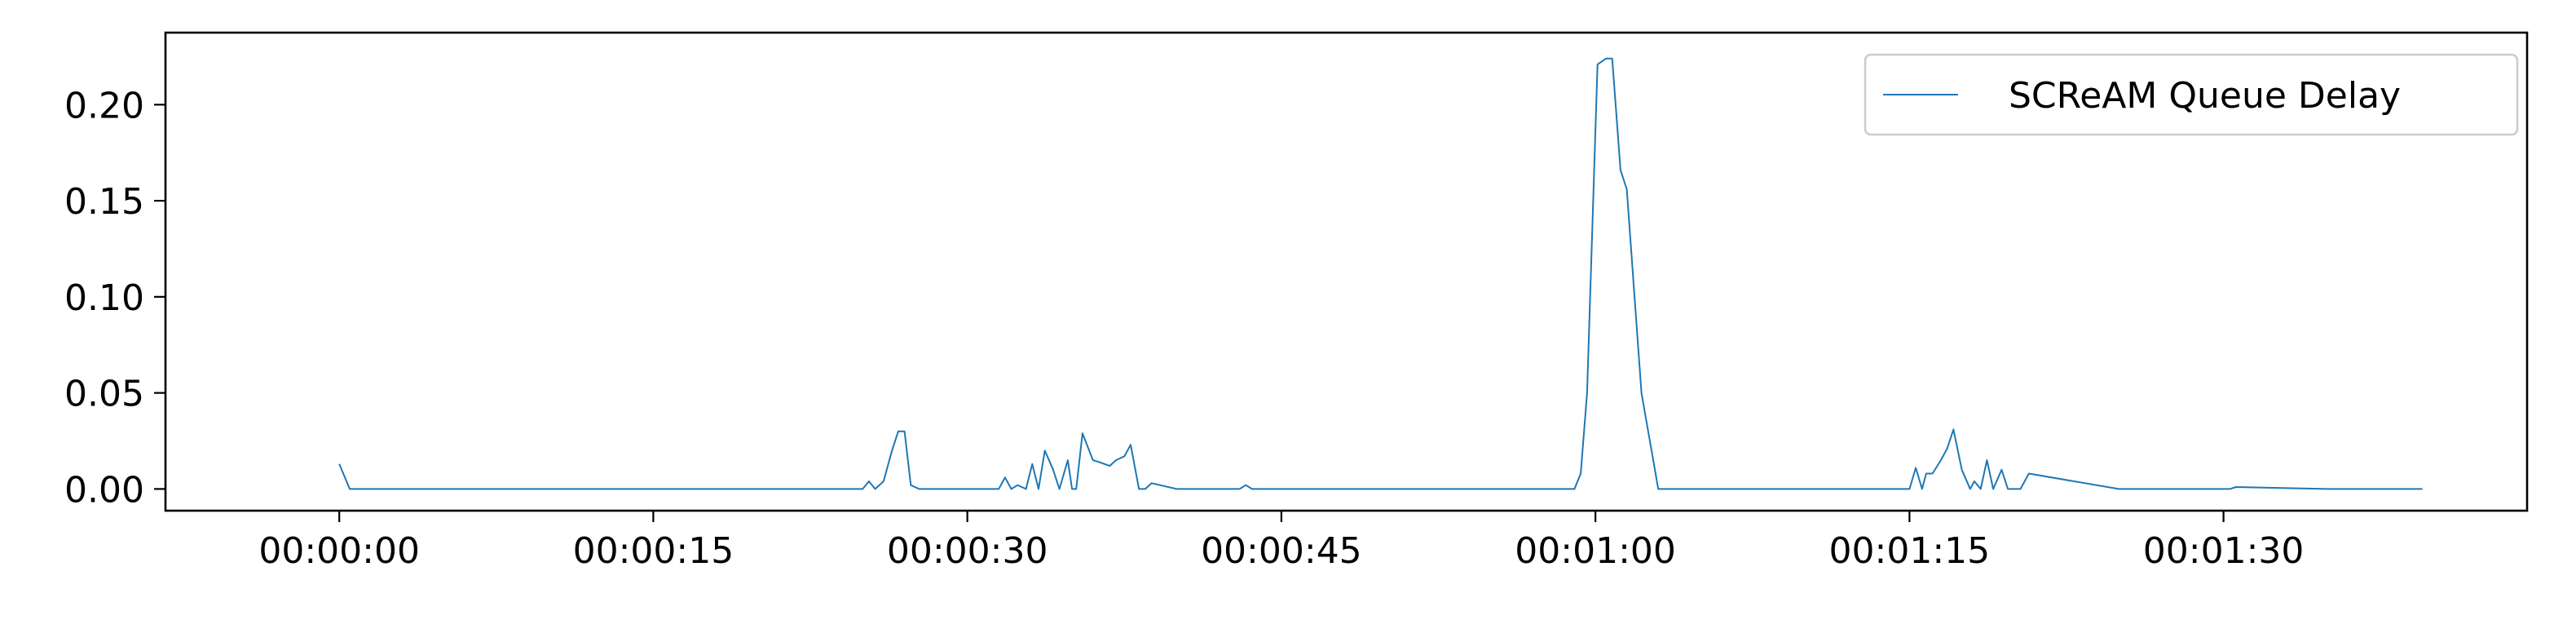 This screenshot has width=2576, height=620. I want to click on legend-box, so click(2191, 94).